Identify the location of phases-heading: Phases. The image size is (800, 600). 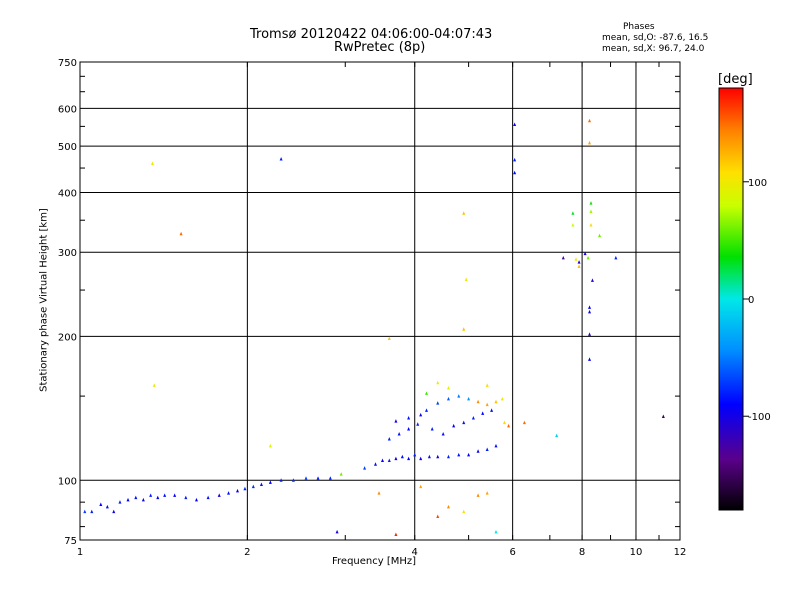
(639, 27).